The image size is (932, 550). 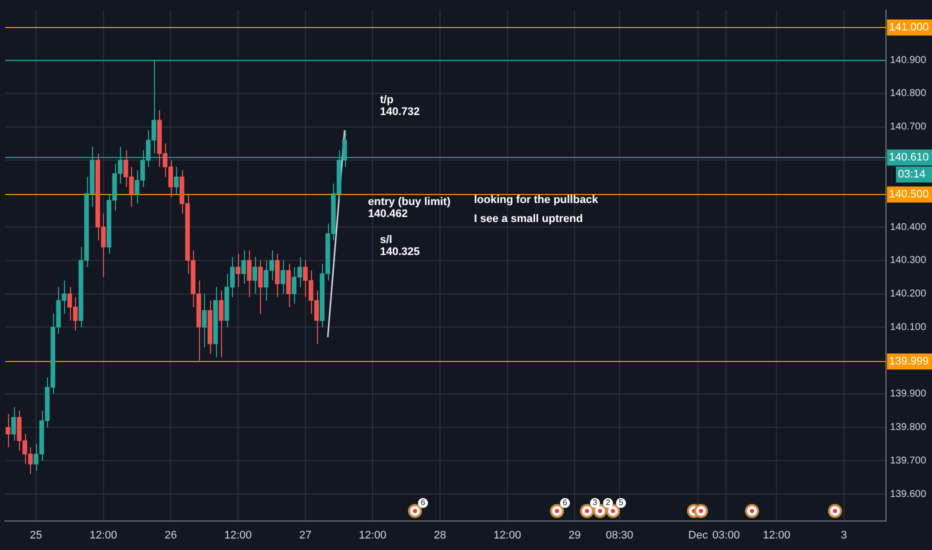 I want to click on x-tick-label: 28, so click(x=440, y=535).